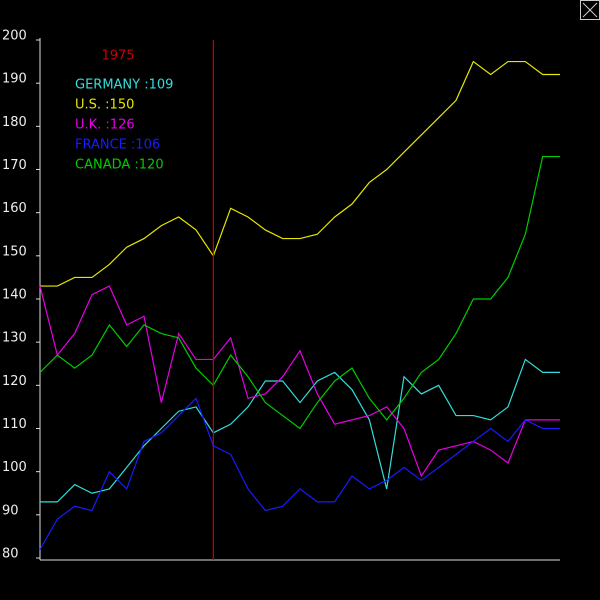  I want to click on close-cross, so click(590, 10).